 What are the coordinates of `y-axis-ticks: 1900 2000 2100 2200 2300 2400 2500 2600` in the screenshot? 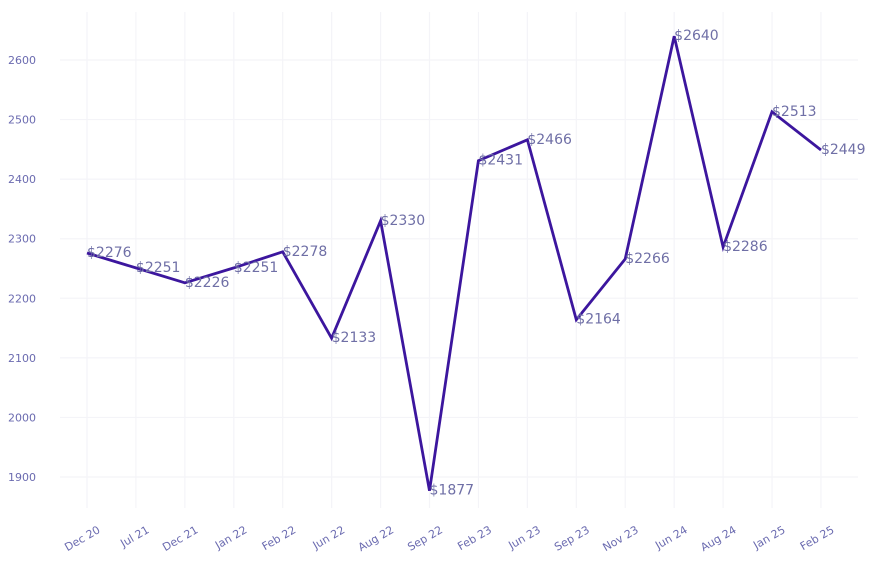 It's located at (22, 269).